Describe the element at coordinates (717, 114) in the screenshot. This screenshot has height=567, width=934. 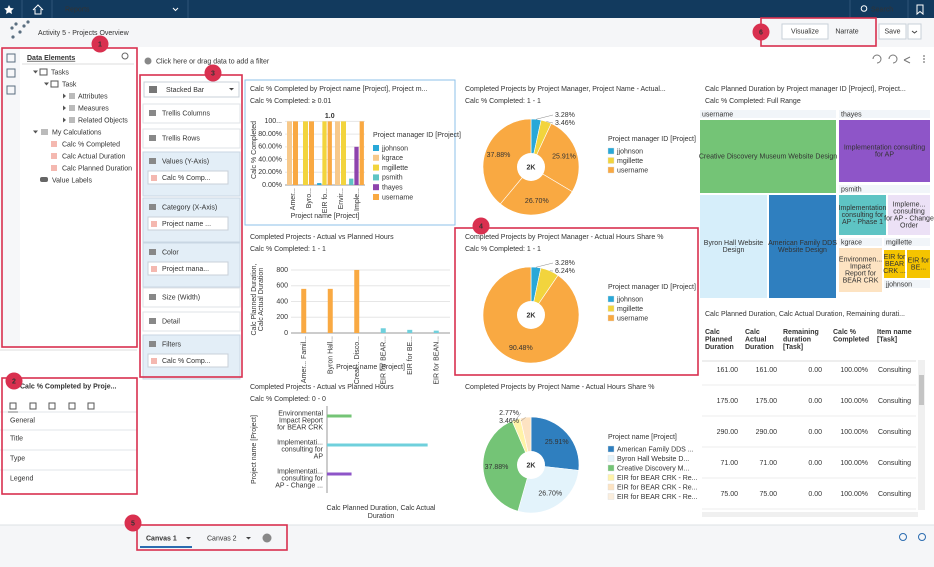
I see `group-label: username` at that location.